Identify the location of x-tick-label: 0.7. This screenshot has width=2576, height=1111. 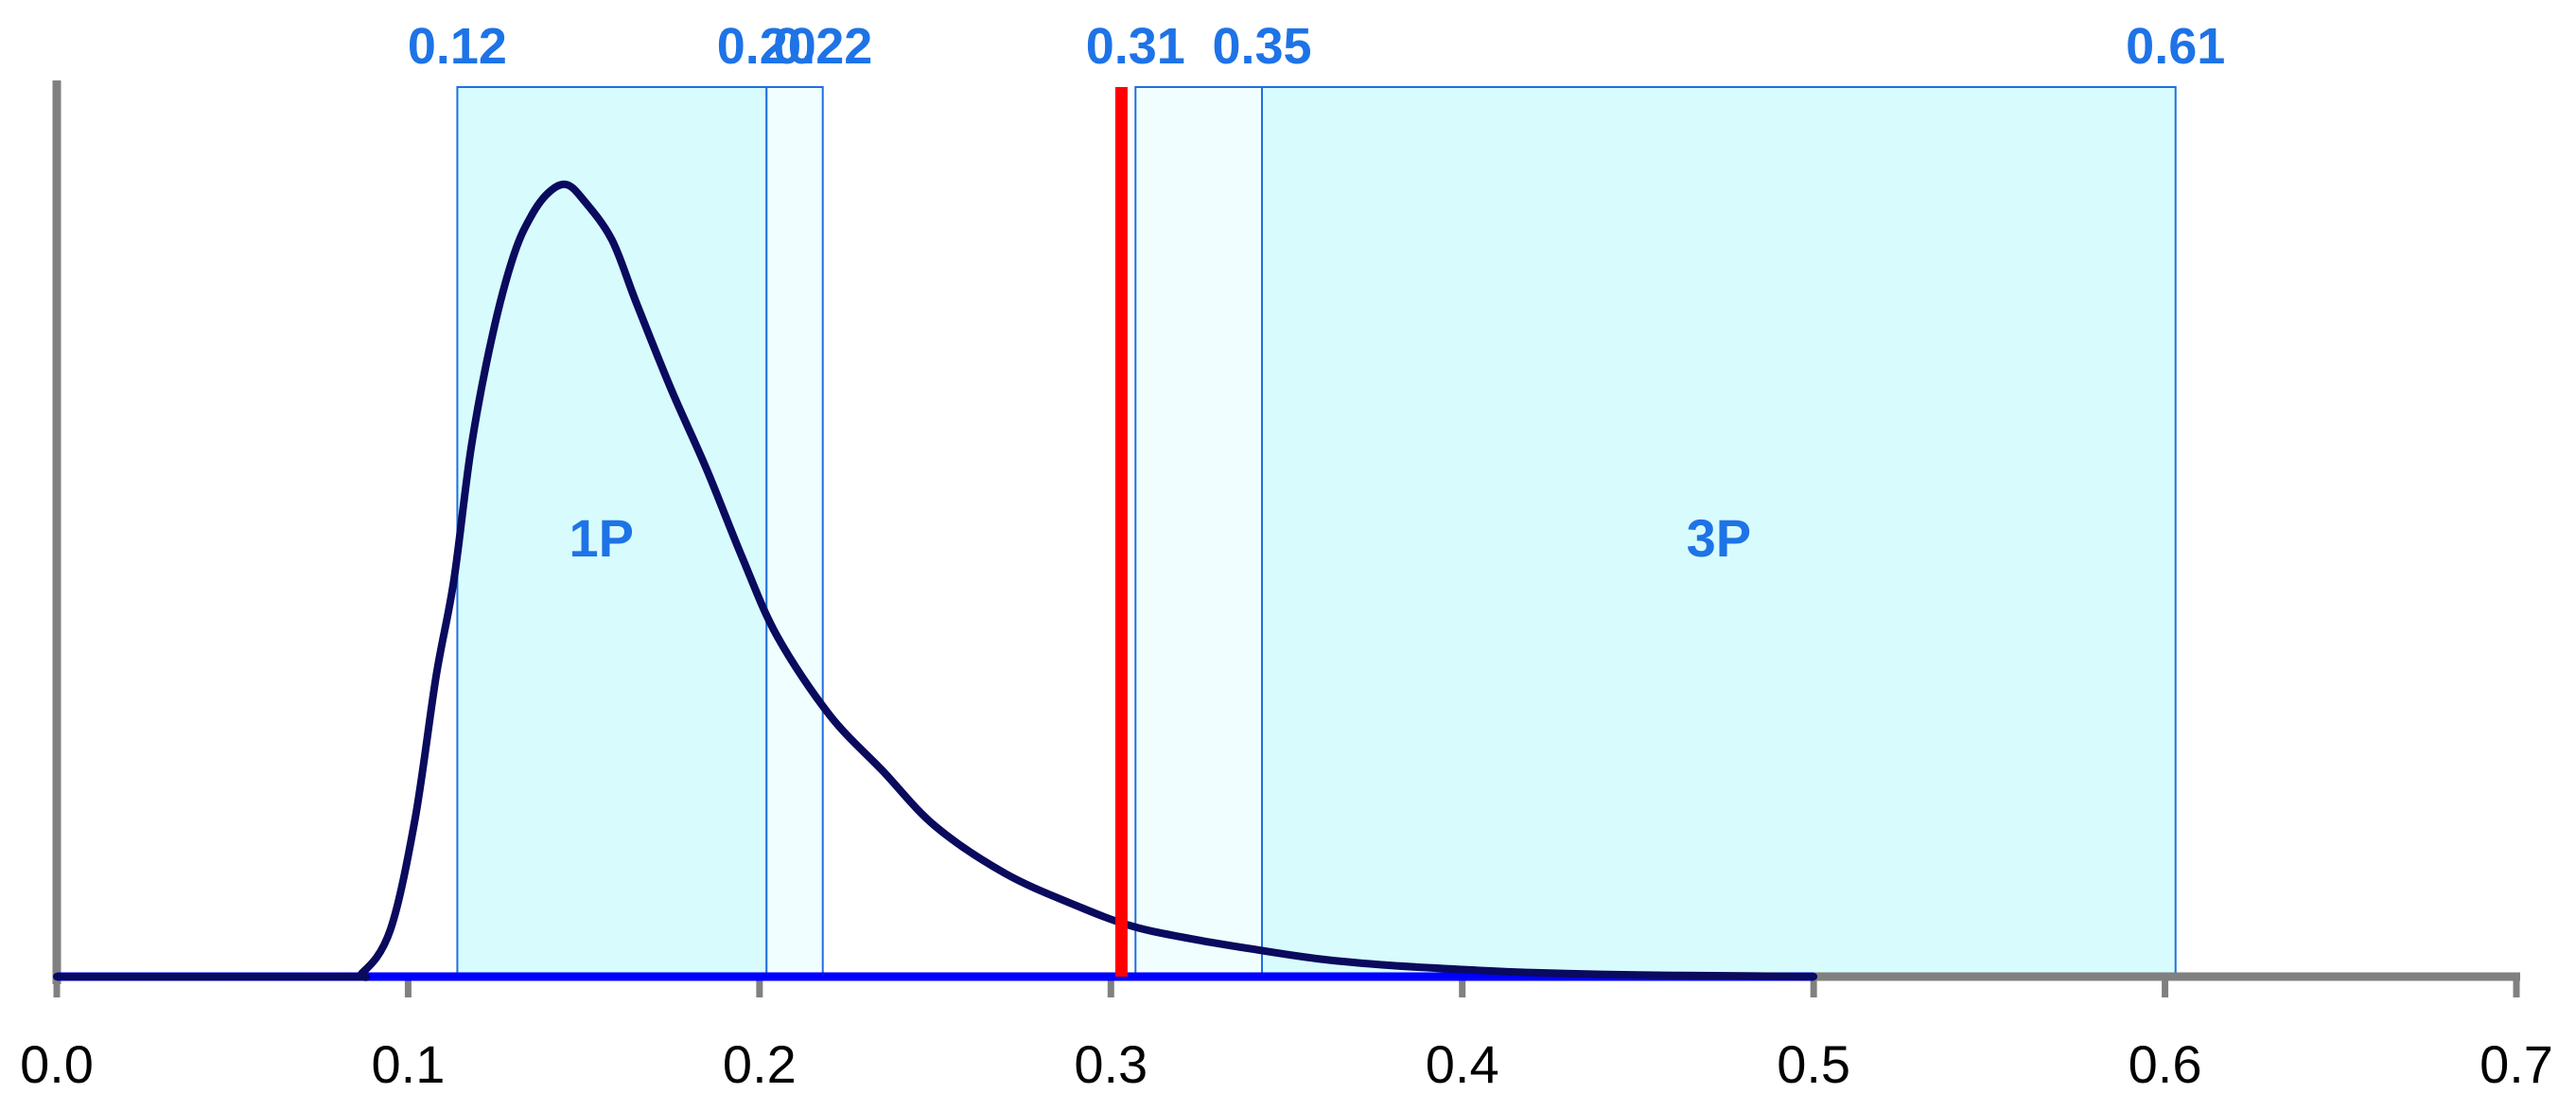
(2516, 1064).